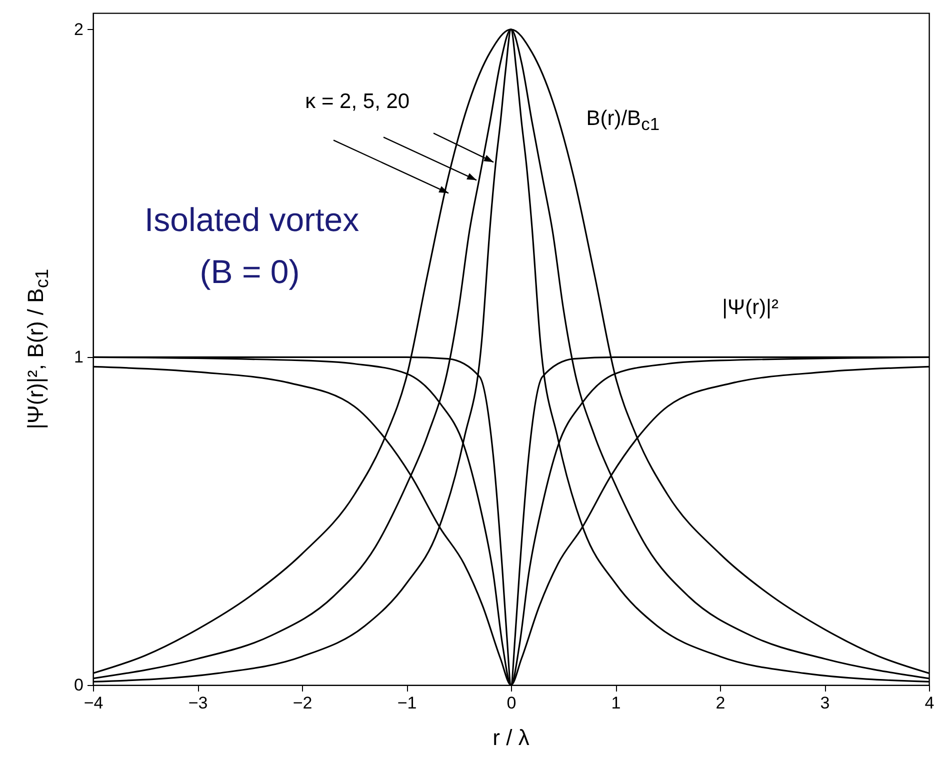  I want to click on annotation: B(r)/B$_{c1}$, so click(623, 121).